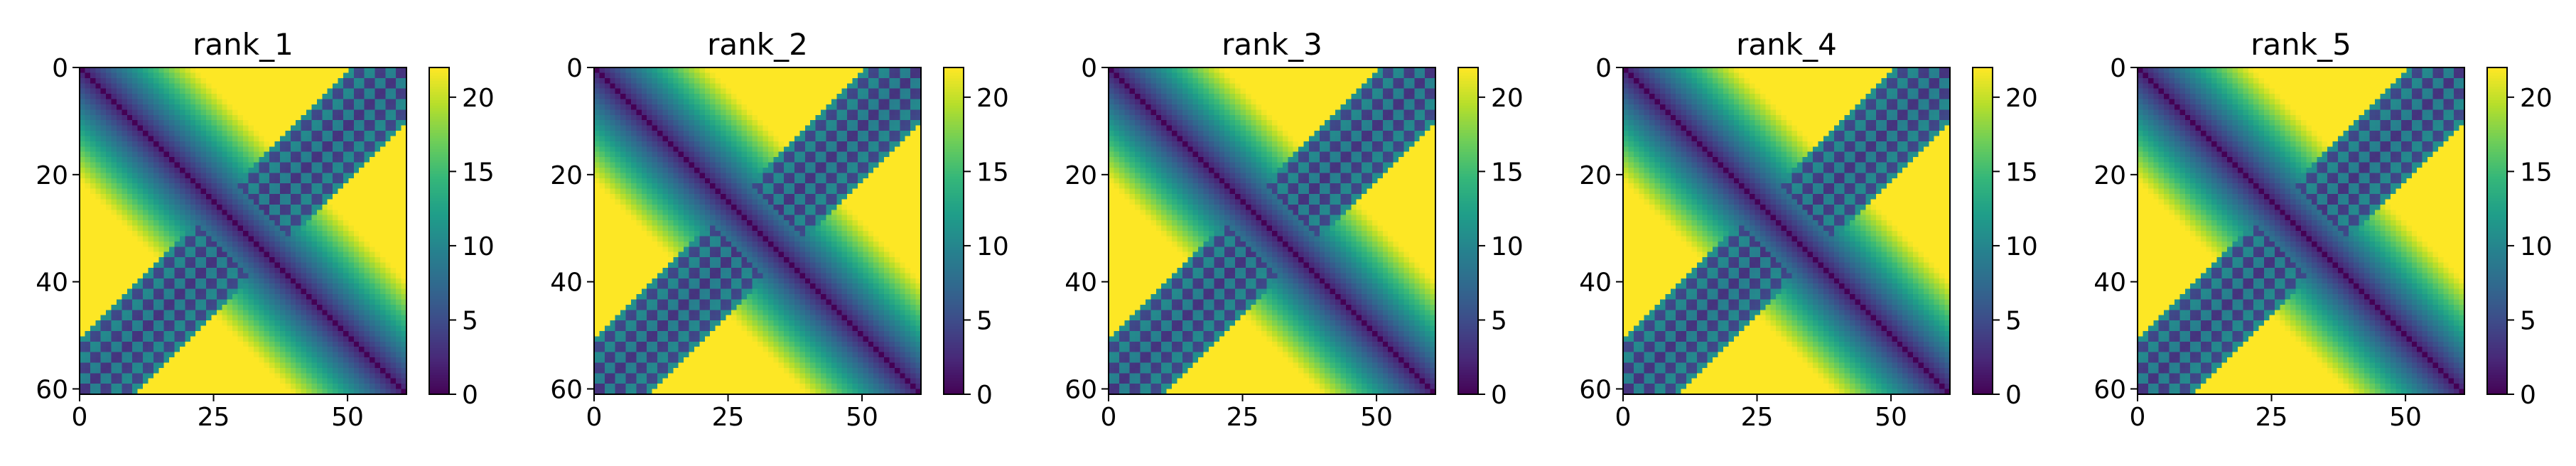 This screenshot has width=2576, height=466. What do you see at coordinates (758, 44) in the screenshot?
I see `panel-title: rank_2` at bounding box center [758, 44].